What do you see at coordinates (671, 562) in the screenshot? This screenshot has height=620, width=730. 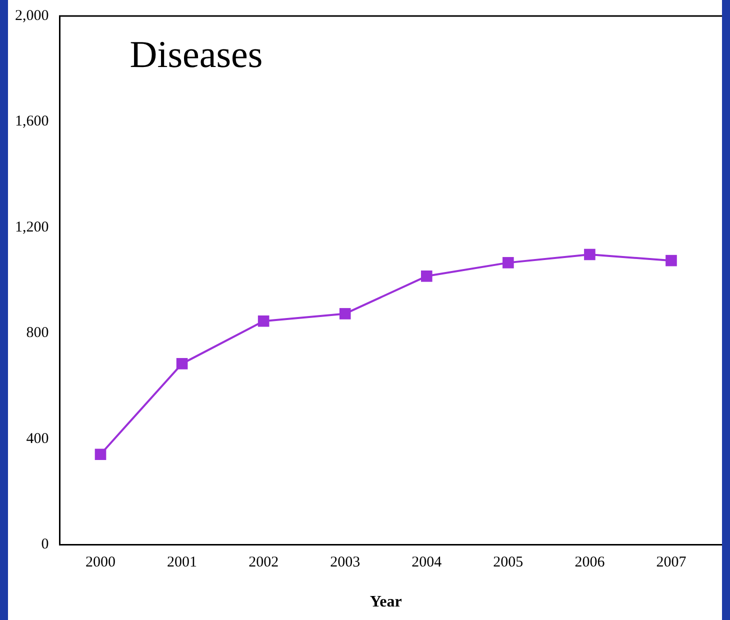 I see `x-tick-label: 2007` at bounding box center [671, 562].